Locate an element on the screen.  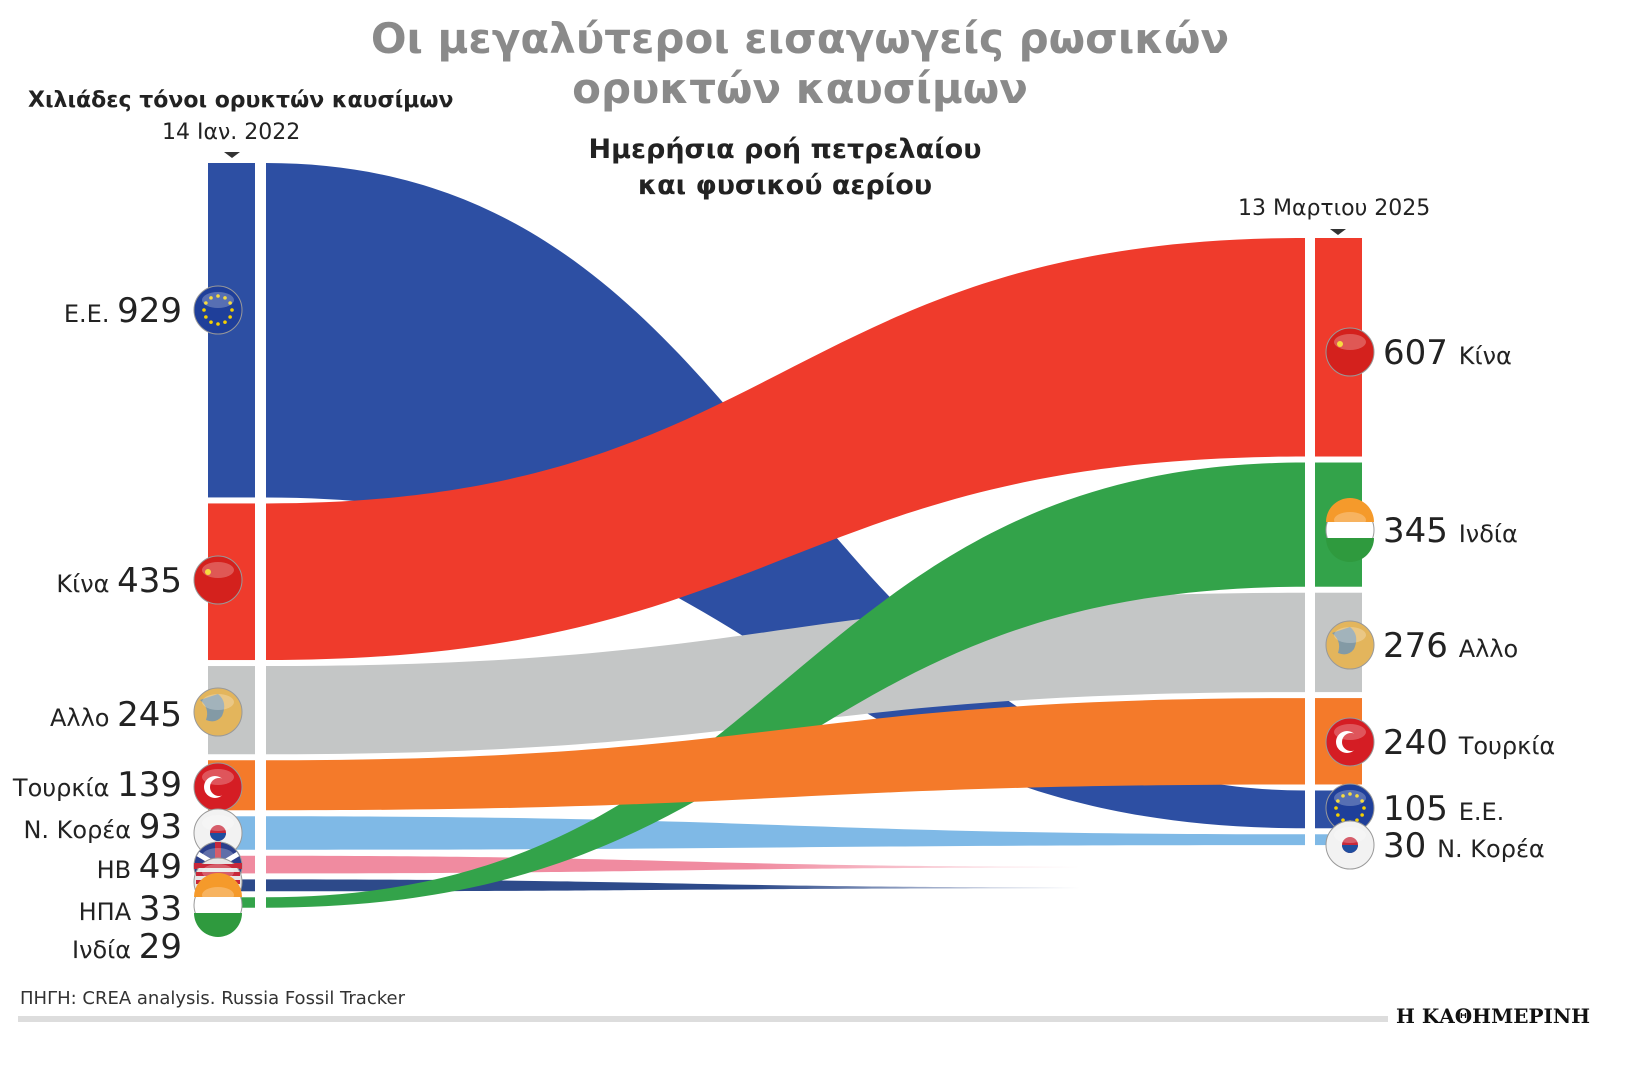
country-name: ΗΒ is located at coordinates (118, 870).